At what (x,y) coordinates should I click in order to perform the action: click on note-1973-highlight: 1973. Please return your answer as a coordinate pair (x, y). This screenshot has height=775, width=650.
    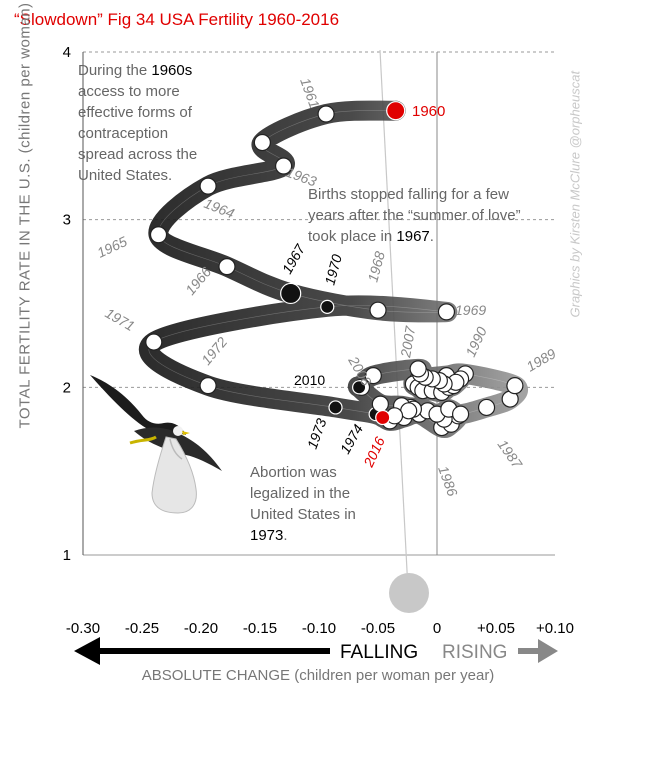
    Looking at the image, I should click on (267, 535).